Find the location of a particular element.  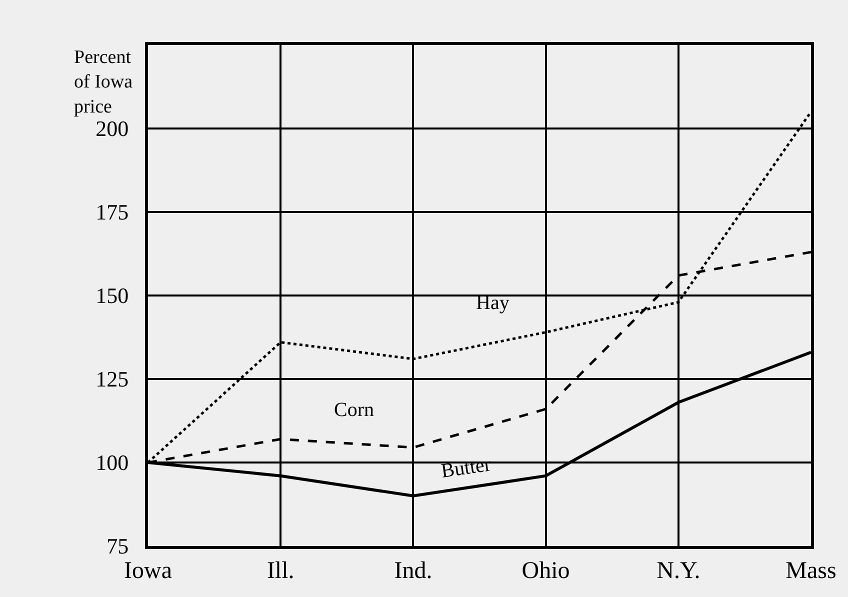

series-label: Hay is located at coordinates (493, 303).